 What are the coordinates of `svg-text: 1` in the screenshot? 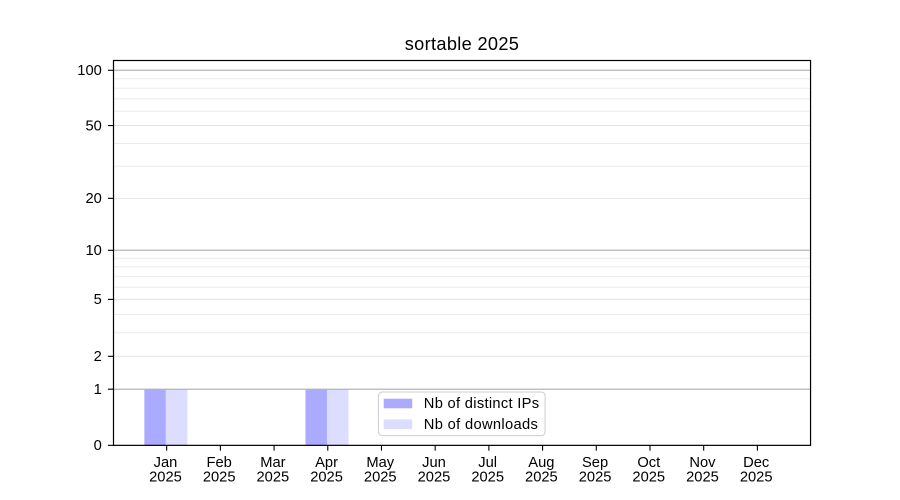 It's located at (98, 390).